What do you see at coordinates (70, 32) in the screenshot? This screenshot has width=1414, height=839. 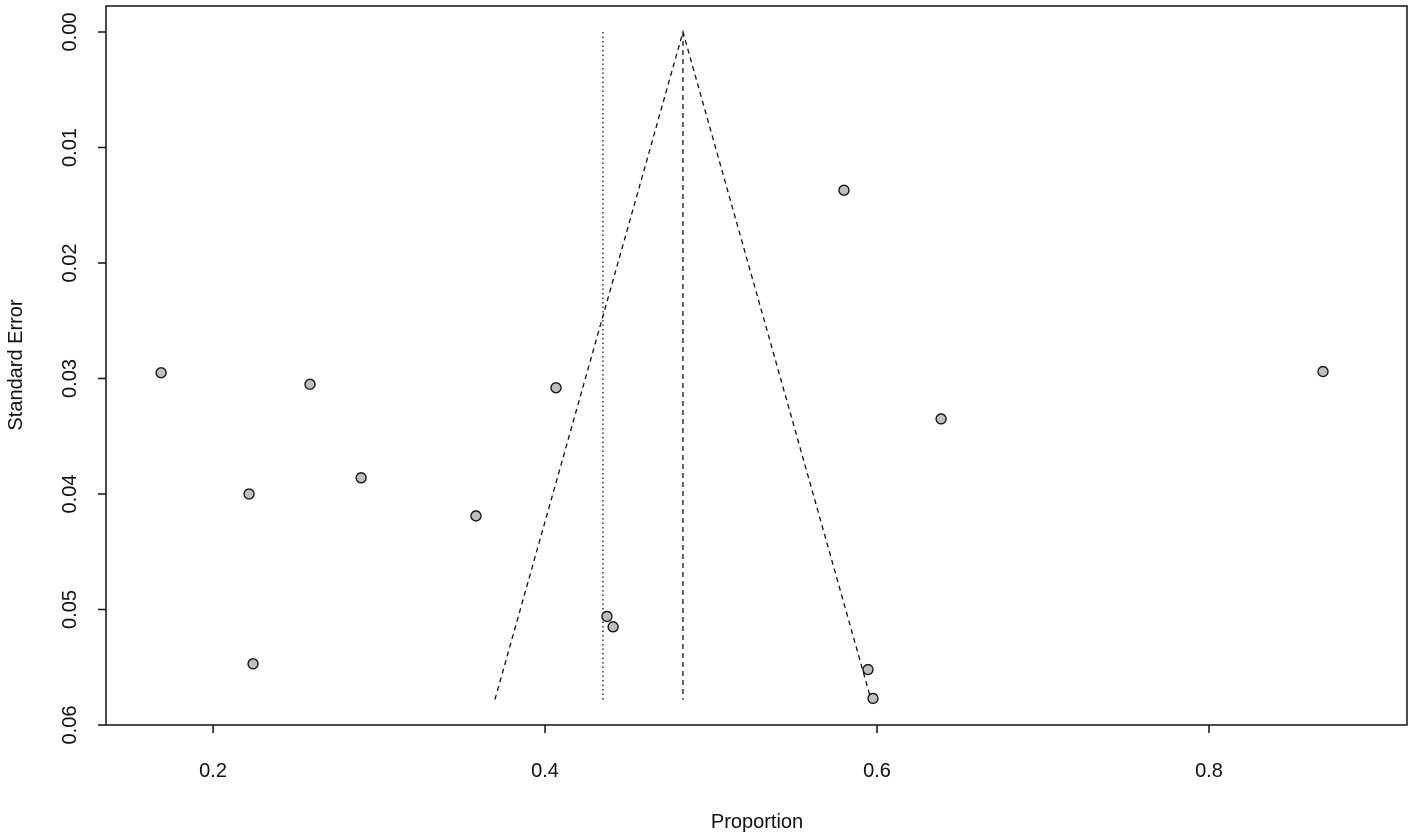 I see `y-tick-label: 0.00` at bounding box center [70, 32].